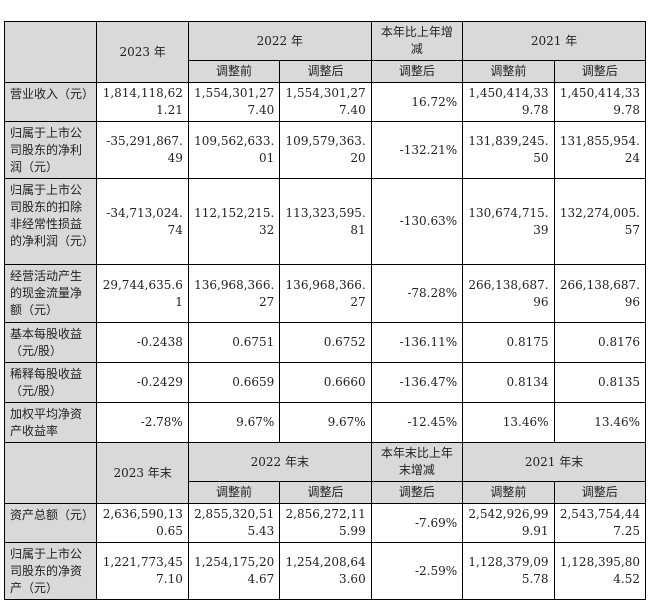 The width and height of the screenshot is (650, 600). What do you see at coordinates (142, 571) in the screenshot?
I see `cell-2023: 1,221,773,457.10` at bounding box center [142, 571].